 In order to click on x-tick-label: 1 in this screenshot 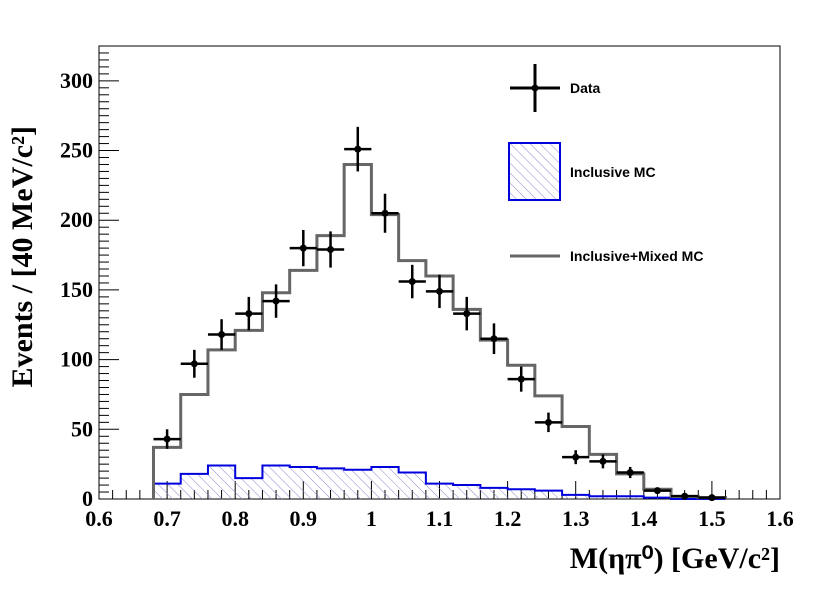, I will do `click(371, 518)`.